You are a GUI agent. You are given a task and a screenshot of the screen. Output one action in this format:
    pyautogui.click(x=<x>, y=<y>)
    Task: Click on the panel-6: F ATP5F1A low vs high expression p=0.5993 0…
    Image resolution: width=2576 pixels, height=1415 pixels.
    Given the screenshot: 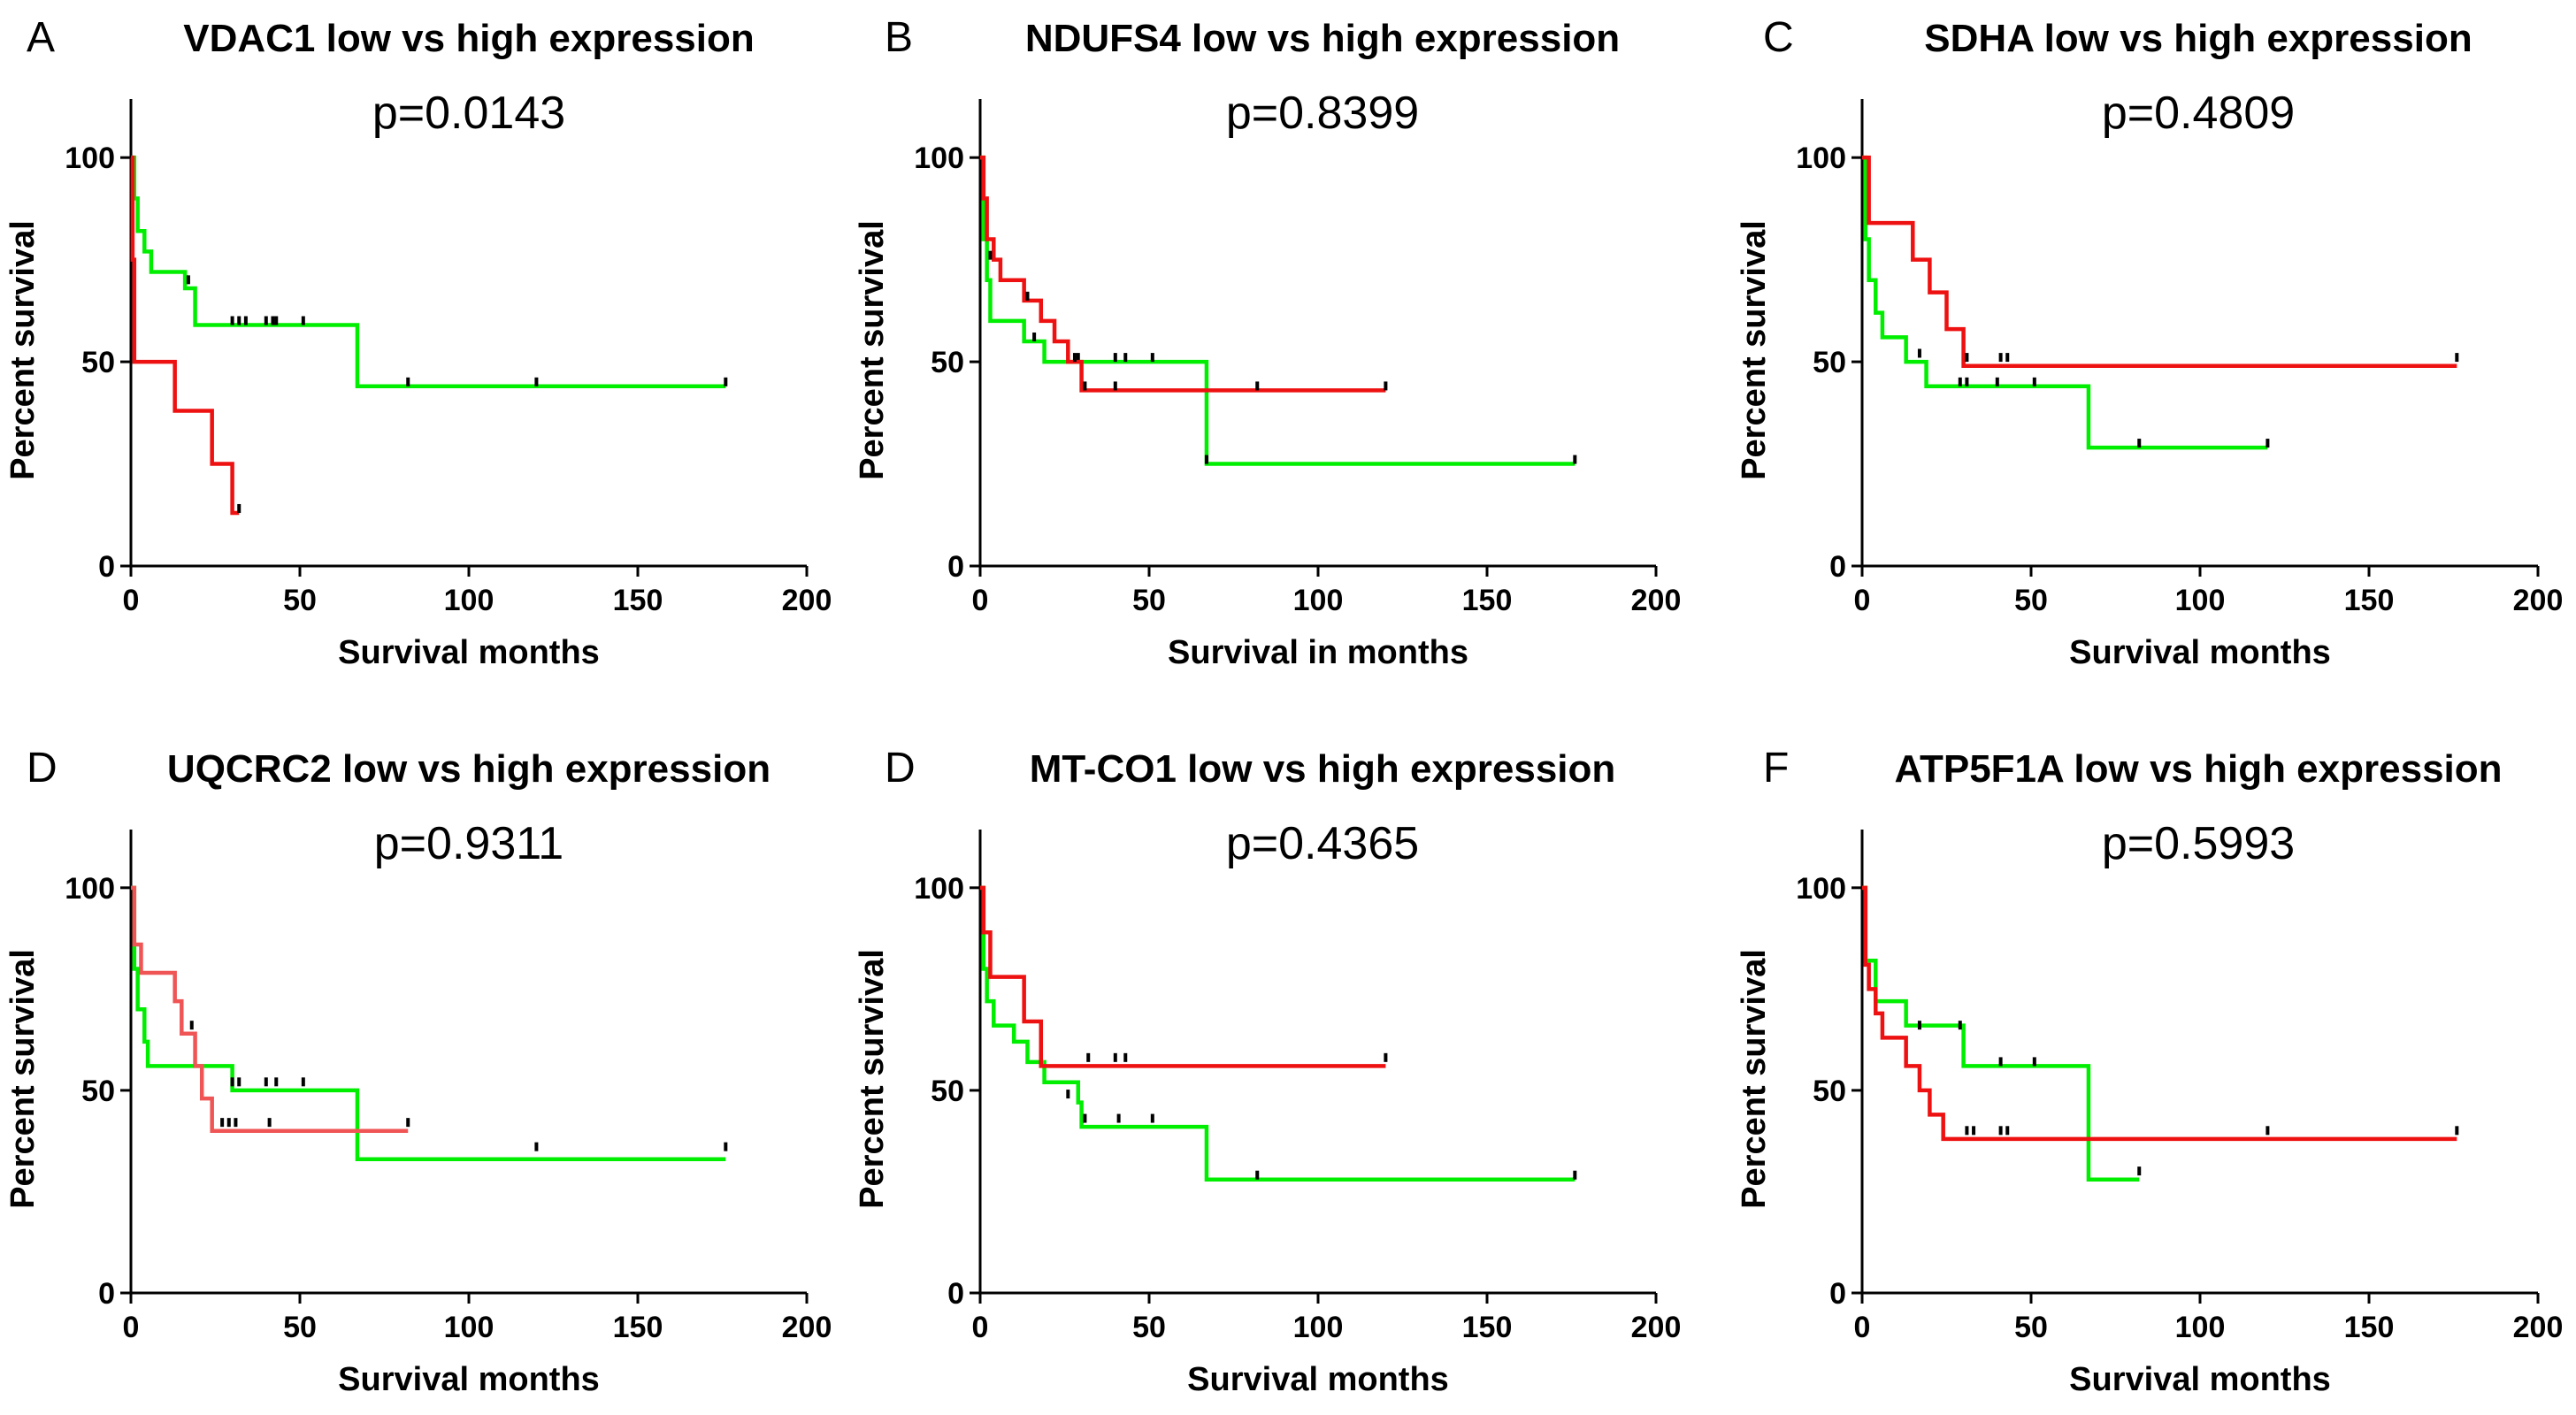 What is the action you would take?
    pyautogui.click(x=2149, y=1071)
    